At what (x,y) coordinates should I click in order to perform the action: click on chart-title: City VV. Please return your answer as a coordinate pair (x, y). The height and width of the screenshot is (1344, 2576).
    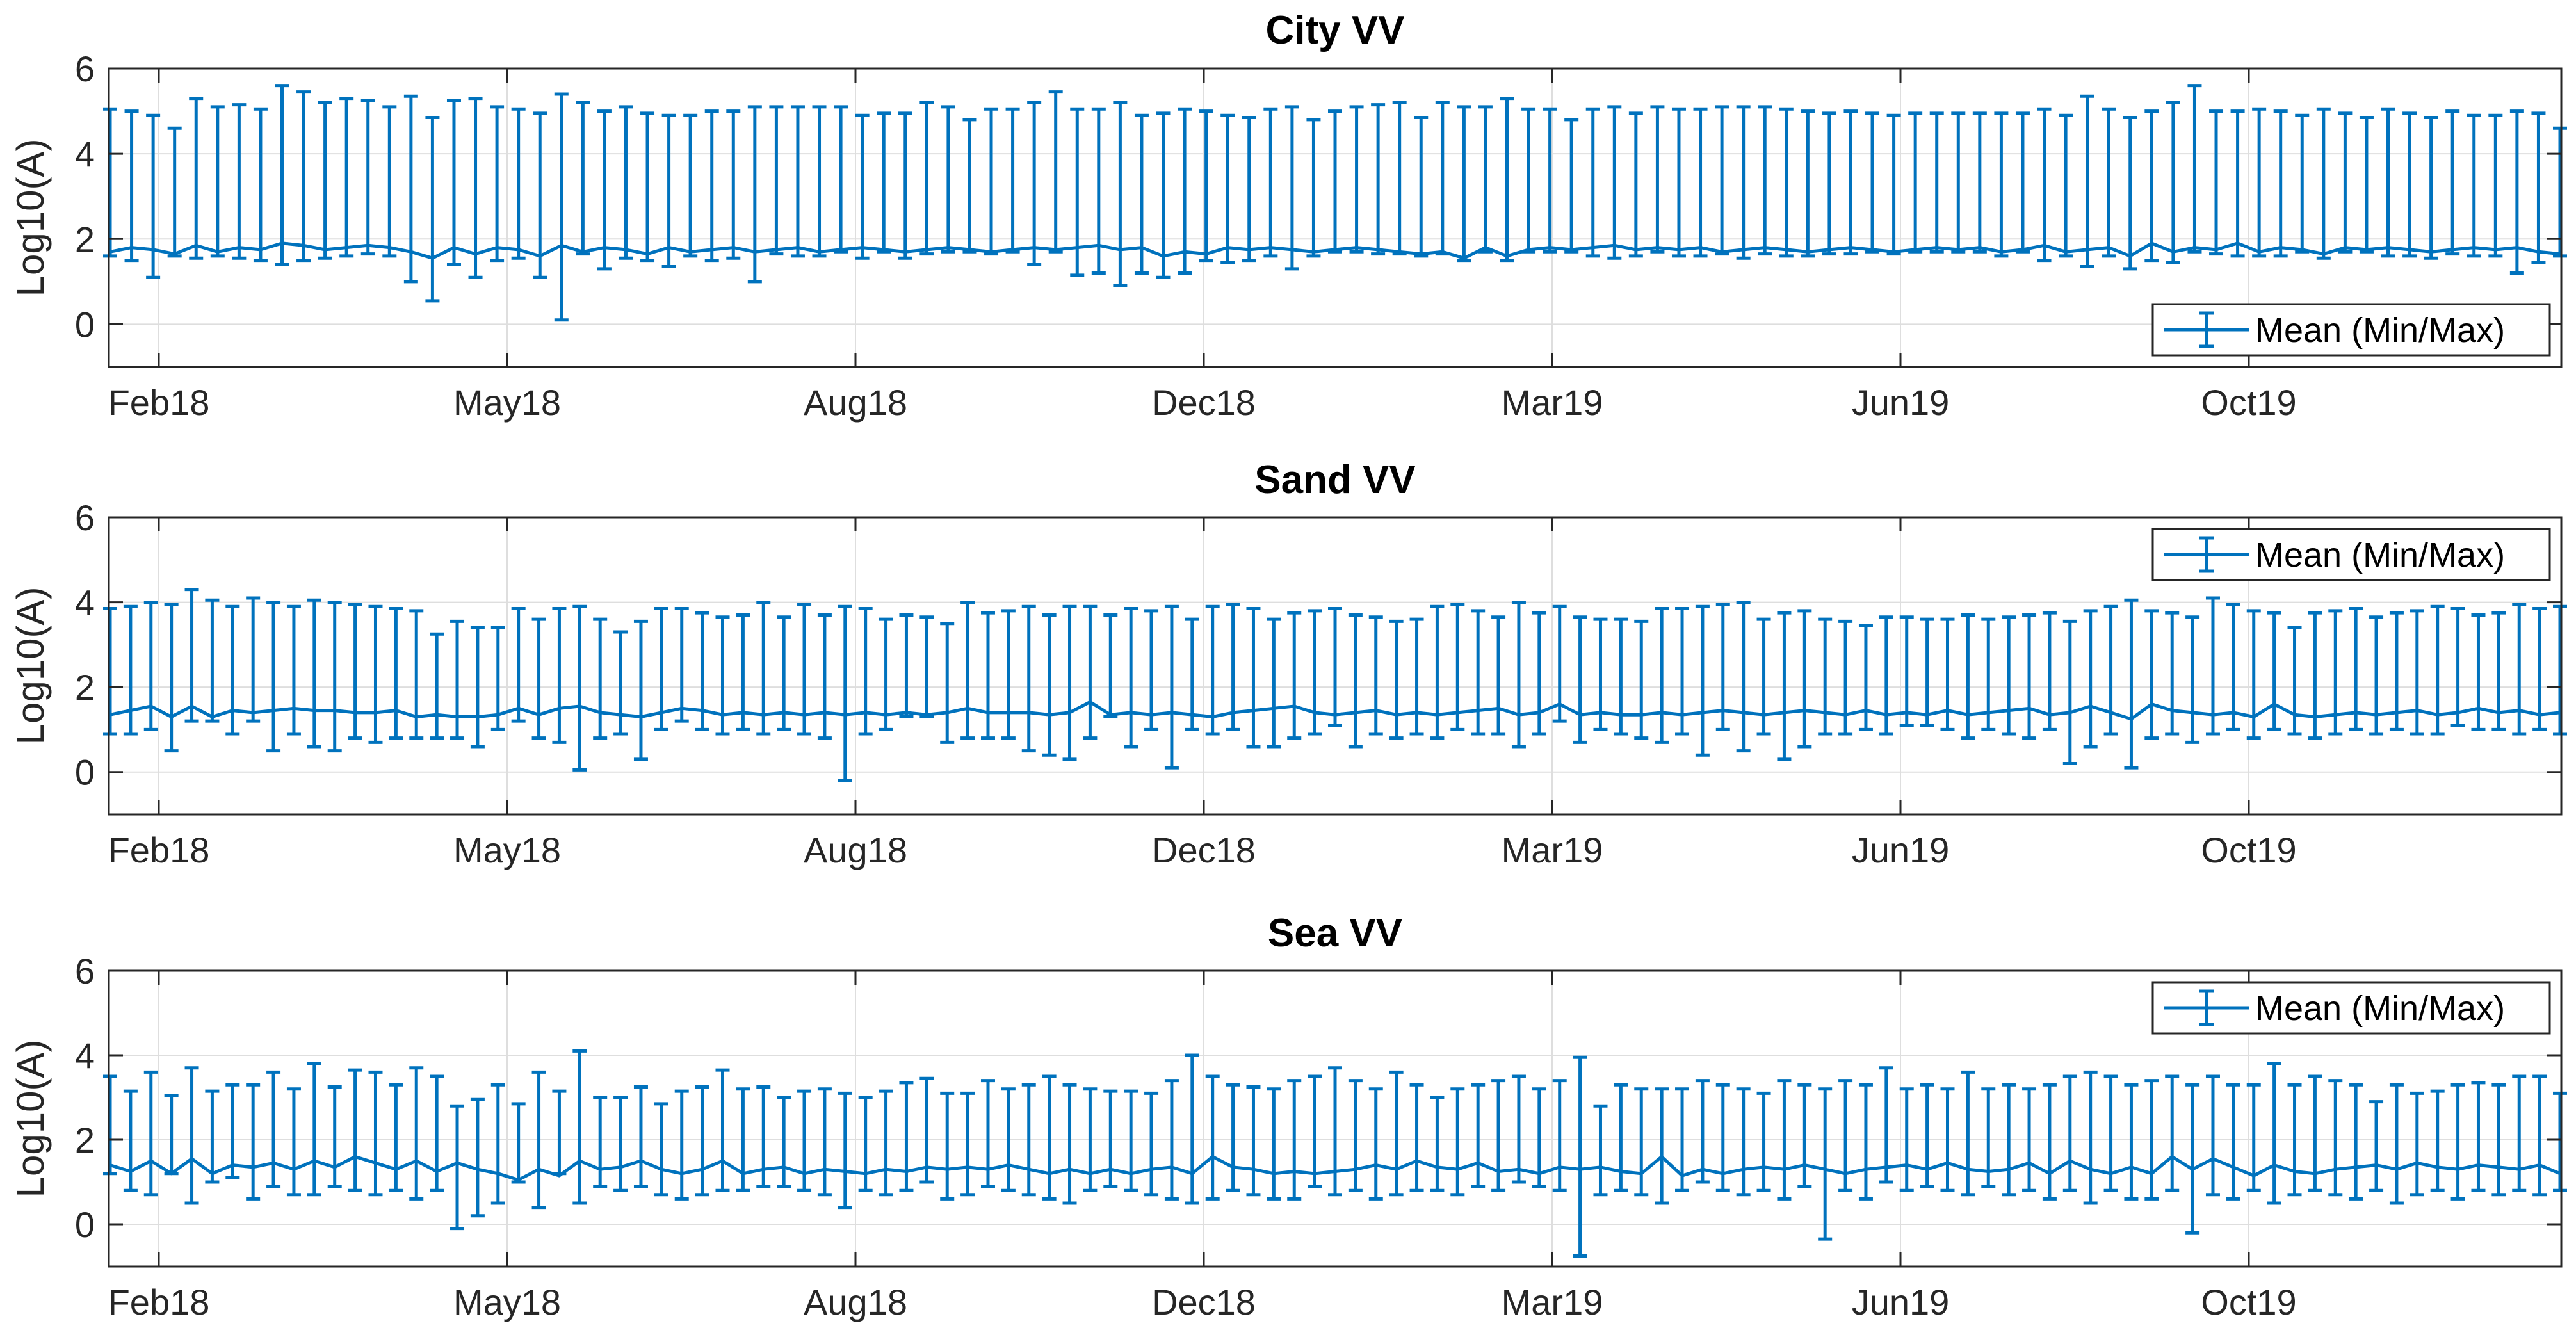
    Looking at the image, I should click on (1334, 30).